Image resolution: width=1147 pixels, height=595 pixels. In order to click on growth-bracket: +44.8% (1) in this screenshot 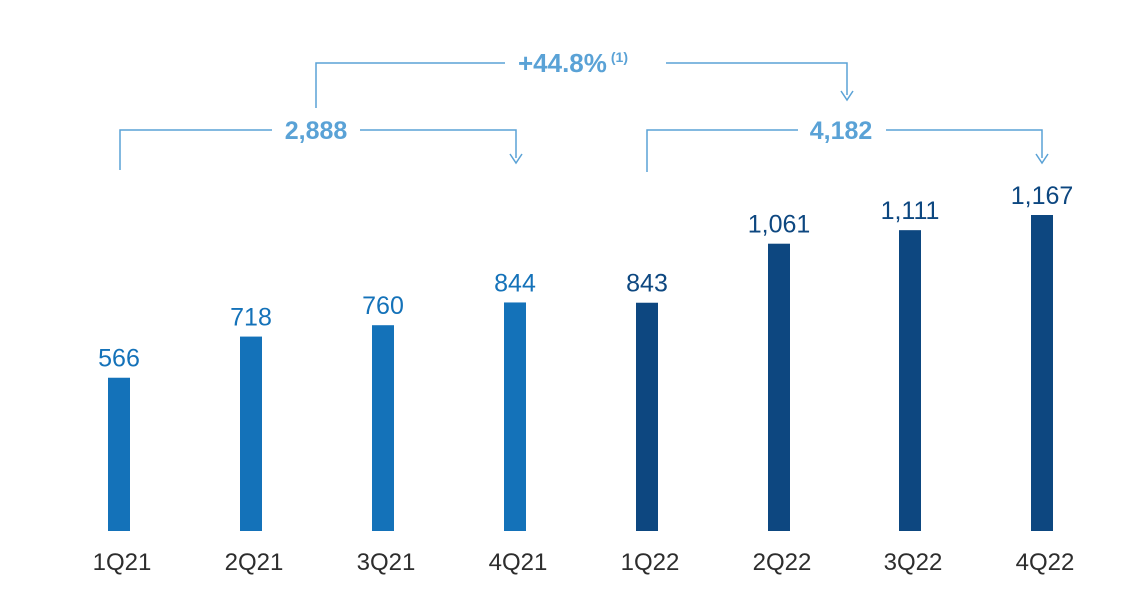, I will do `click(584, 78)`.